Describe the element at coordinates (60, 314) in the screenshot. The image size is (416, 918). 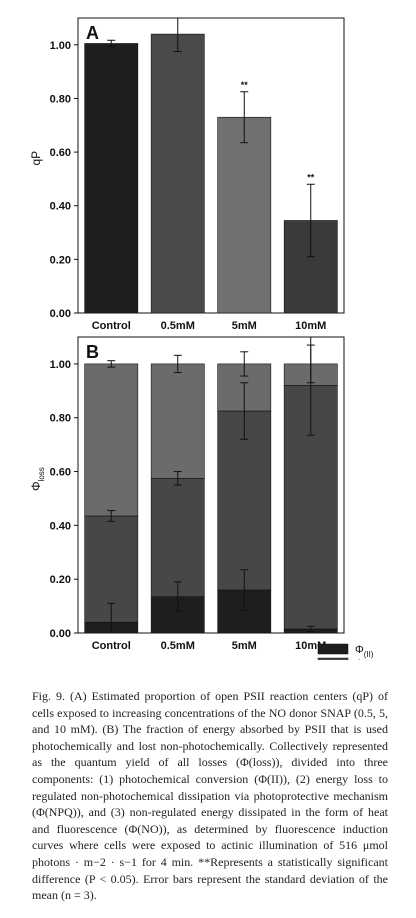
I see `a-ytick-label-0: 0.00` at that location.